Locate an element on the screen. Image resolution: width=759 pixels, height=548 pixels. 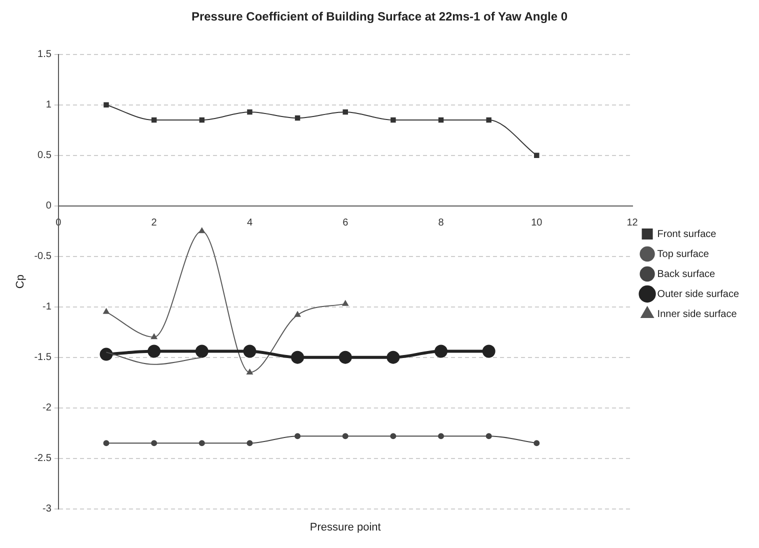
y-axis-title: Cp is located at coordinates (20, 281).